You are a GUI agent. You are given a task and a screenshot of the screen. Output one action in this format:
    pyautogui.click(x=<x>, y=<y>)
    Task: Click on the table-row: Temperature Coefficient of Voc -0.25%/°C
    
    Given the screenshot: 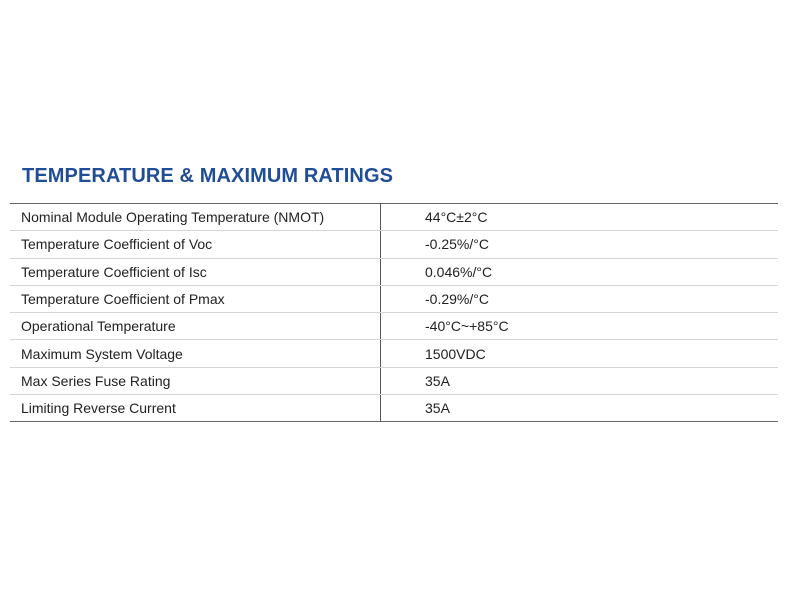 What is the action you would take?
    pyautogui.click(x=394, y=244)
    